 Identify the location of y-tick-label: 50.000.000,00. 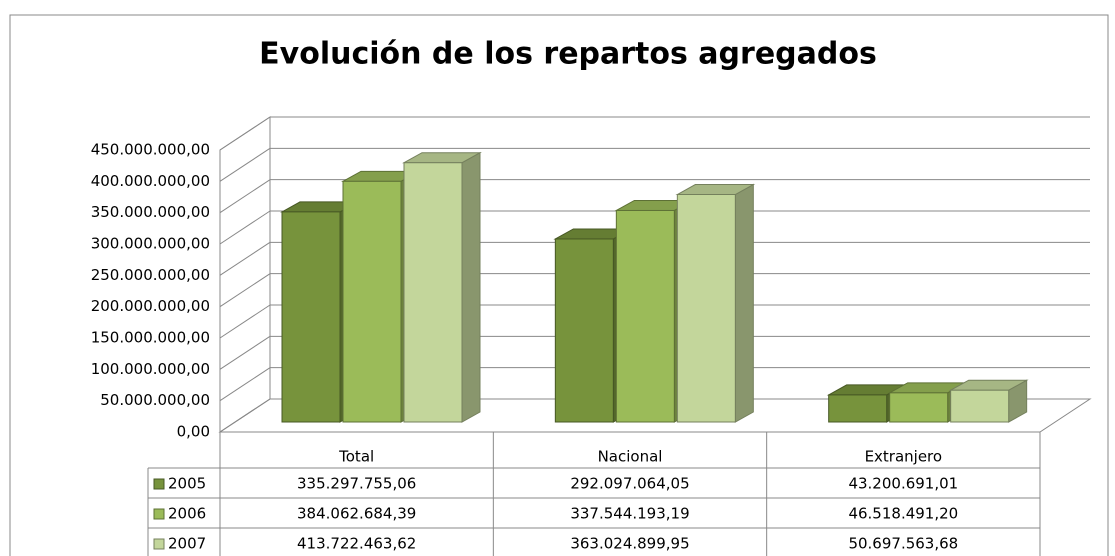
(155, 400).